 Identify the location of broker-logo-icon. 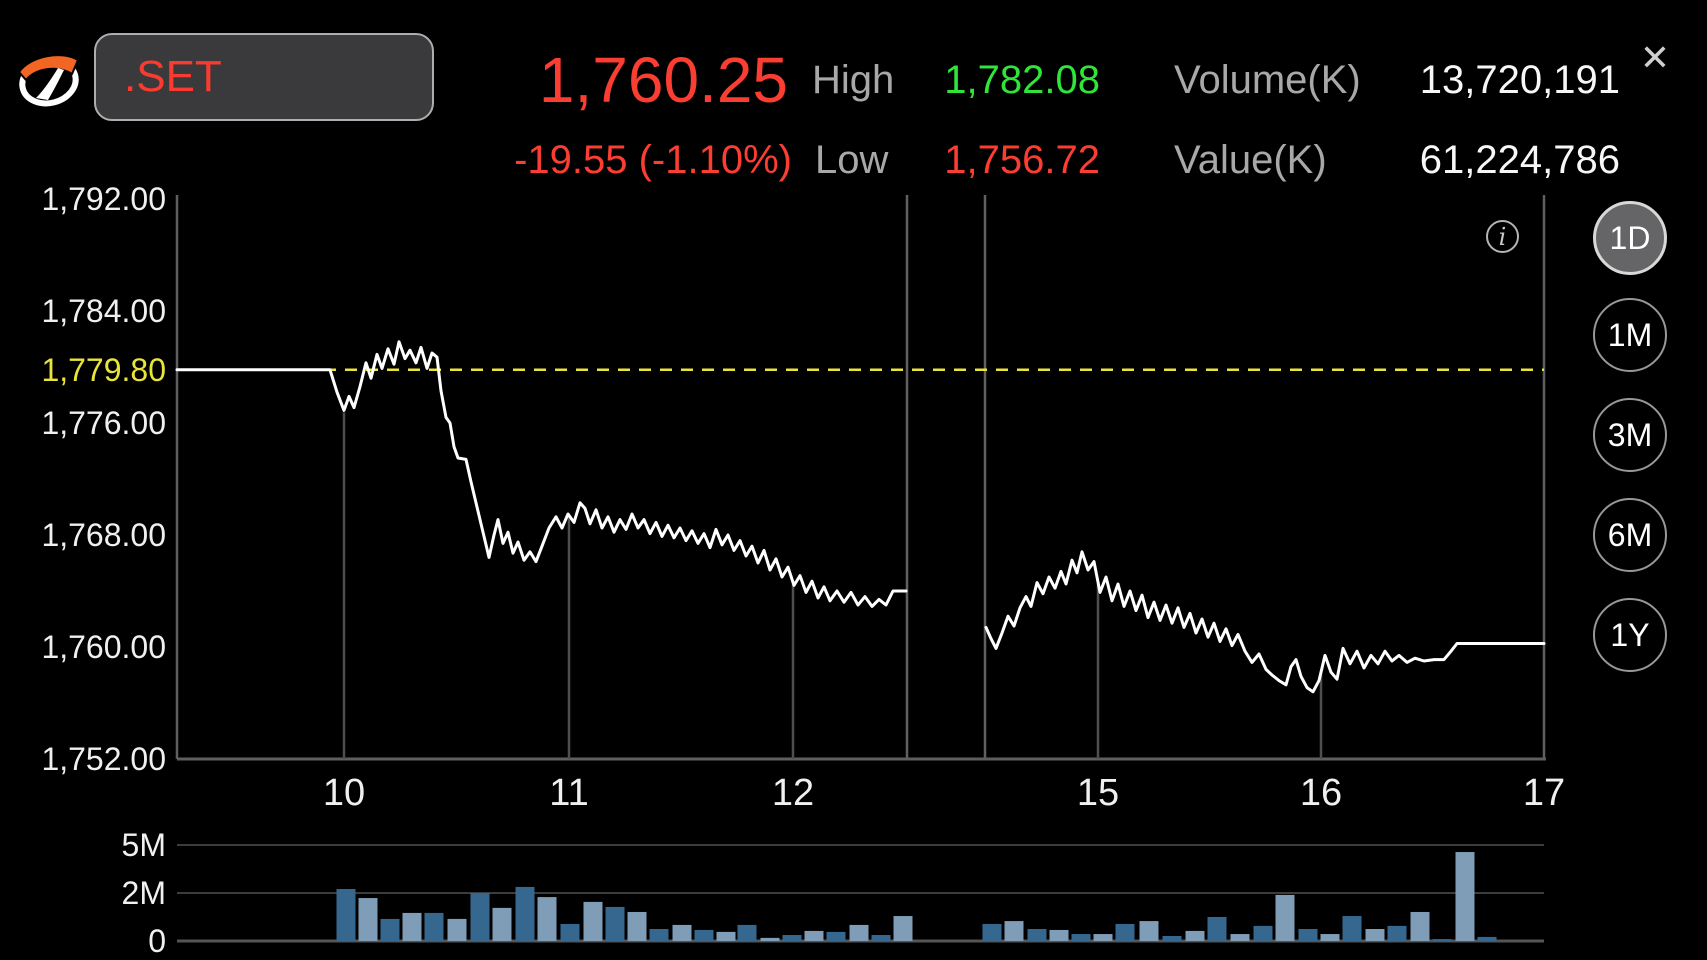
(48, 80).